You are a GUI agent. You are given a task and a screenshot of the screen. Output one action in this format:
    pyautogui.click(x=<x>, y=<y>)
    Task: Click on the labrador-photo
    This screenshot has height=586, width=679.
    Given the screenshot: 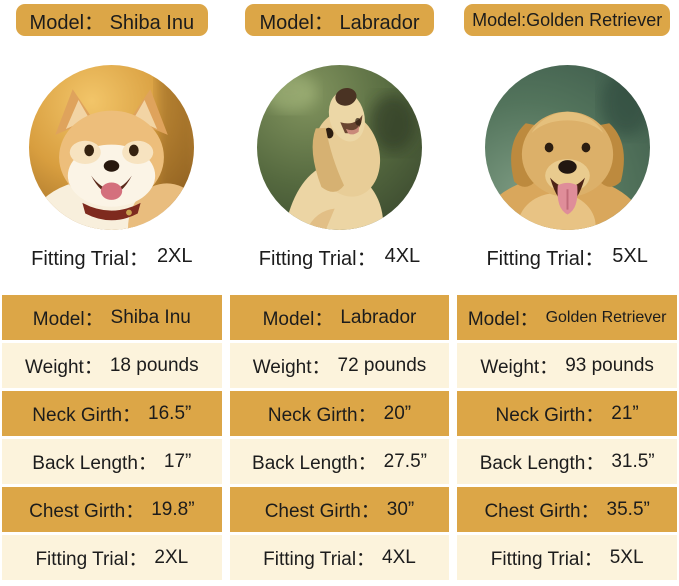 What is the action you would take?
    pyautogui.click(x=339, y=147)
    